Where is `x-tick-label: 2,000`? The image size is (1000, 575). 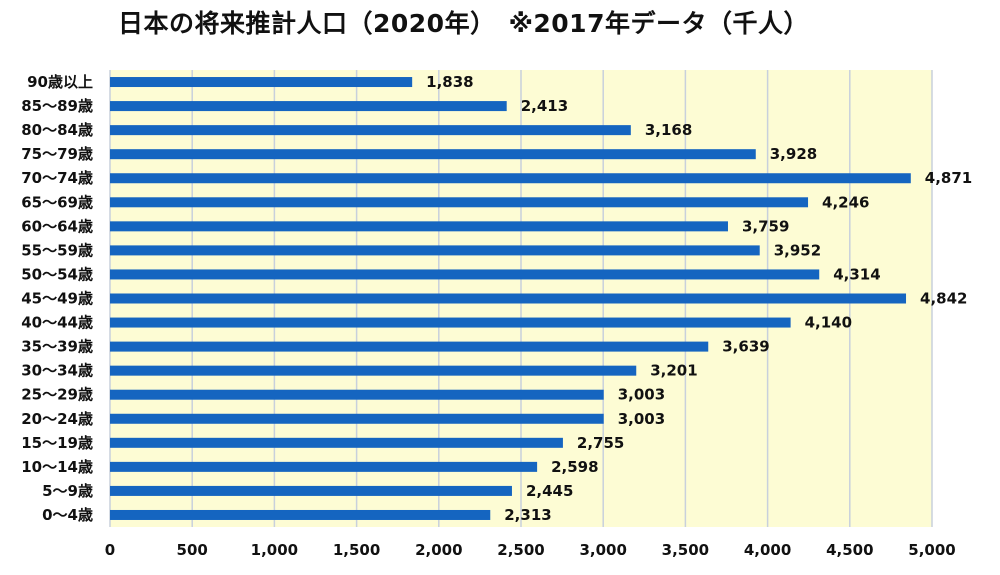 x-tick-label: 2,000 is located at coordinates (438, 550).